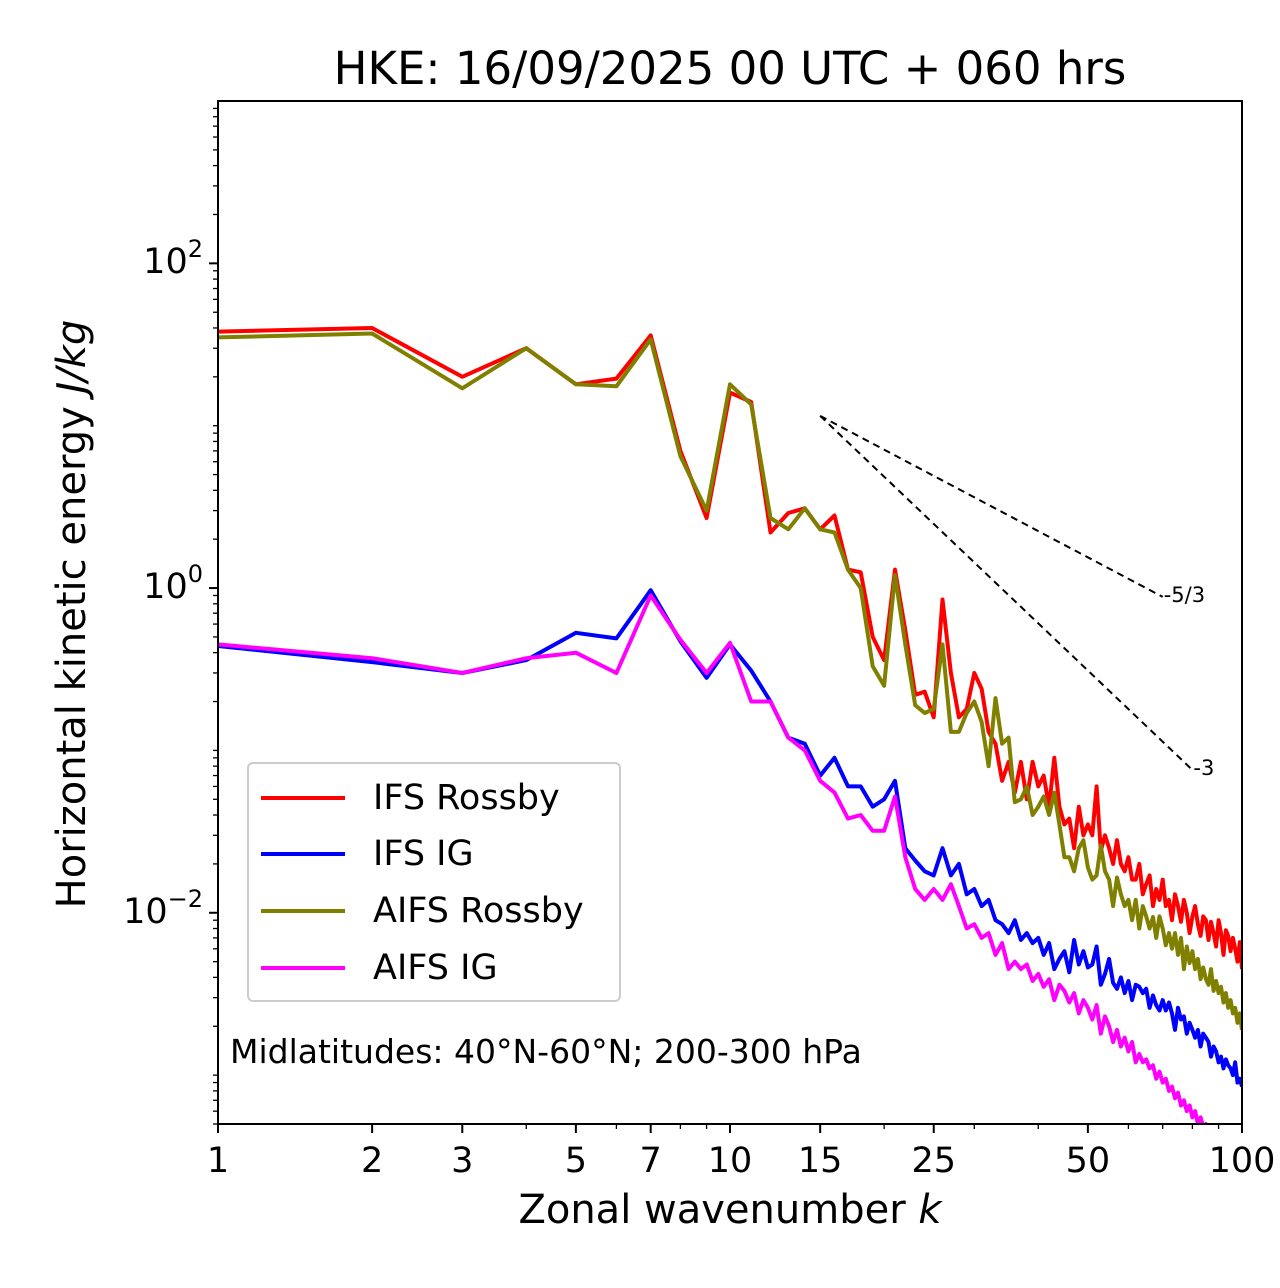  I want to click on reference-slopes, so click(1006, 592).